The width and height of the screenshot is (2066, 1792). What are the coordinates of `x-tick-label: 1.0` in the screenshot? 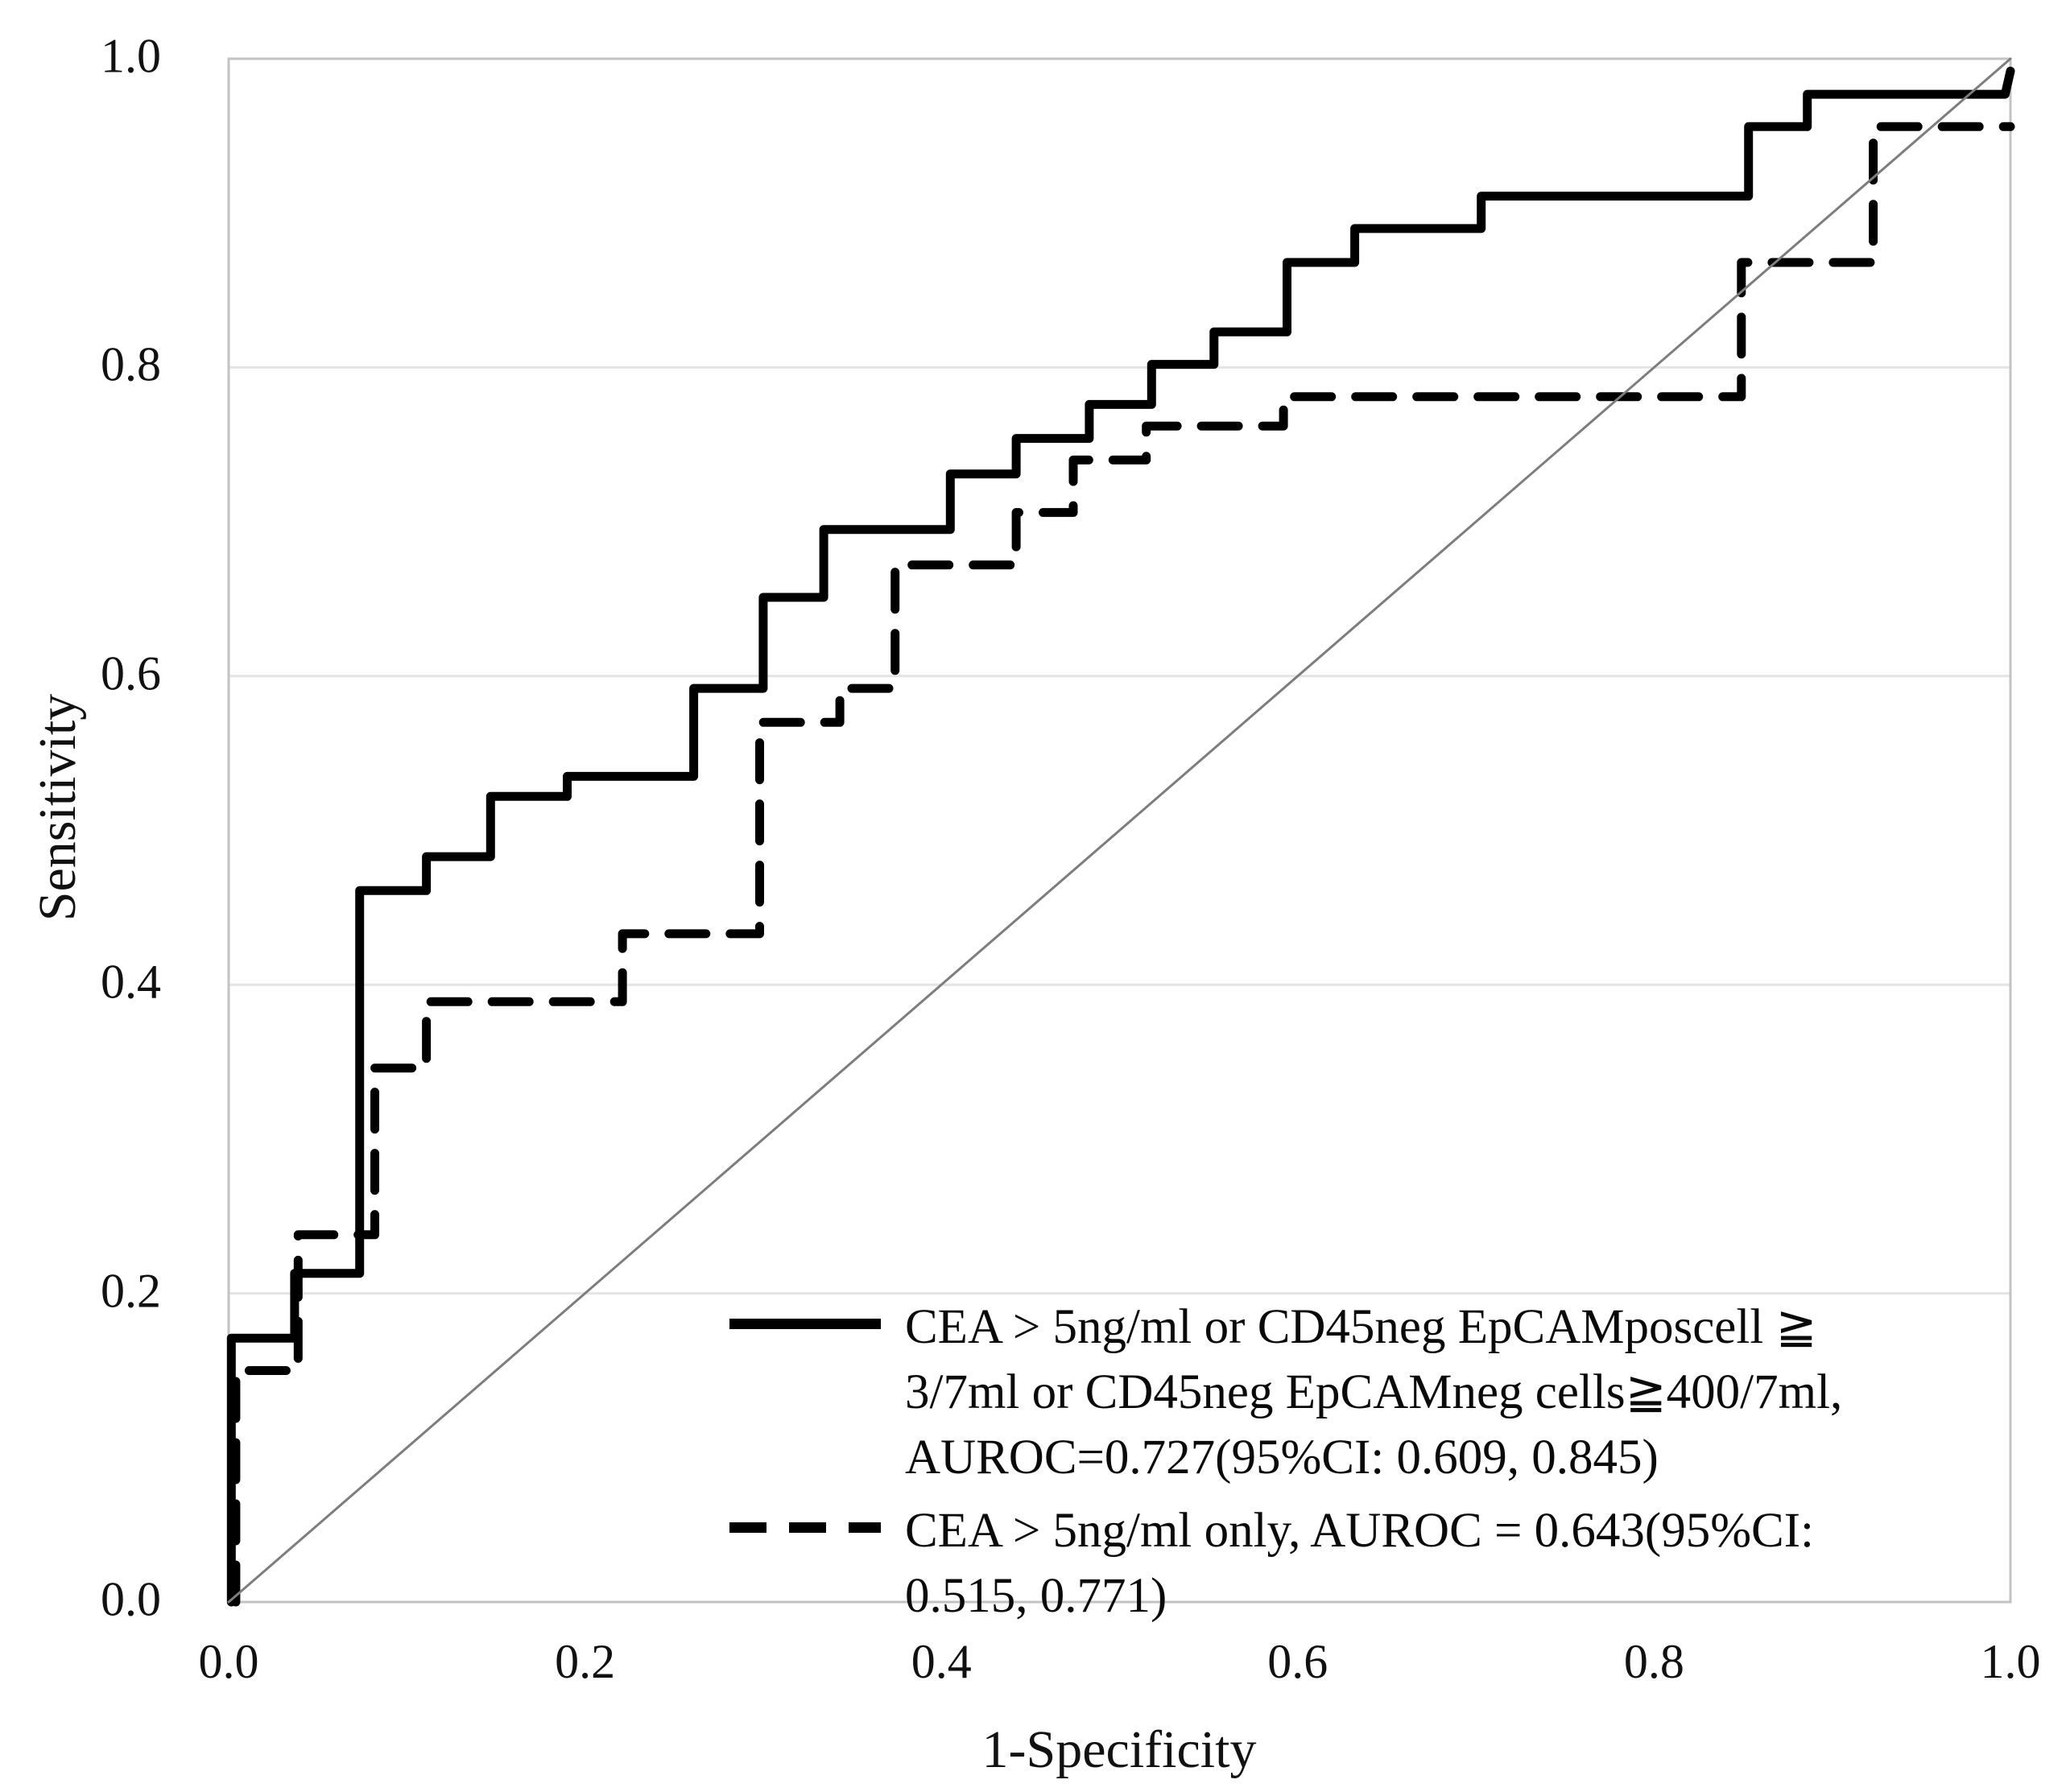 It's located at (2010, 1661).